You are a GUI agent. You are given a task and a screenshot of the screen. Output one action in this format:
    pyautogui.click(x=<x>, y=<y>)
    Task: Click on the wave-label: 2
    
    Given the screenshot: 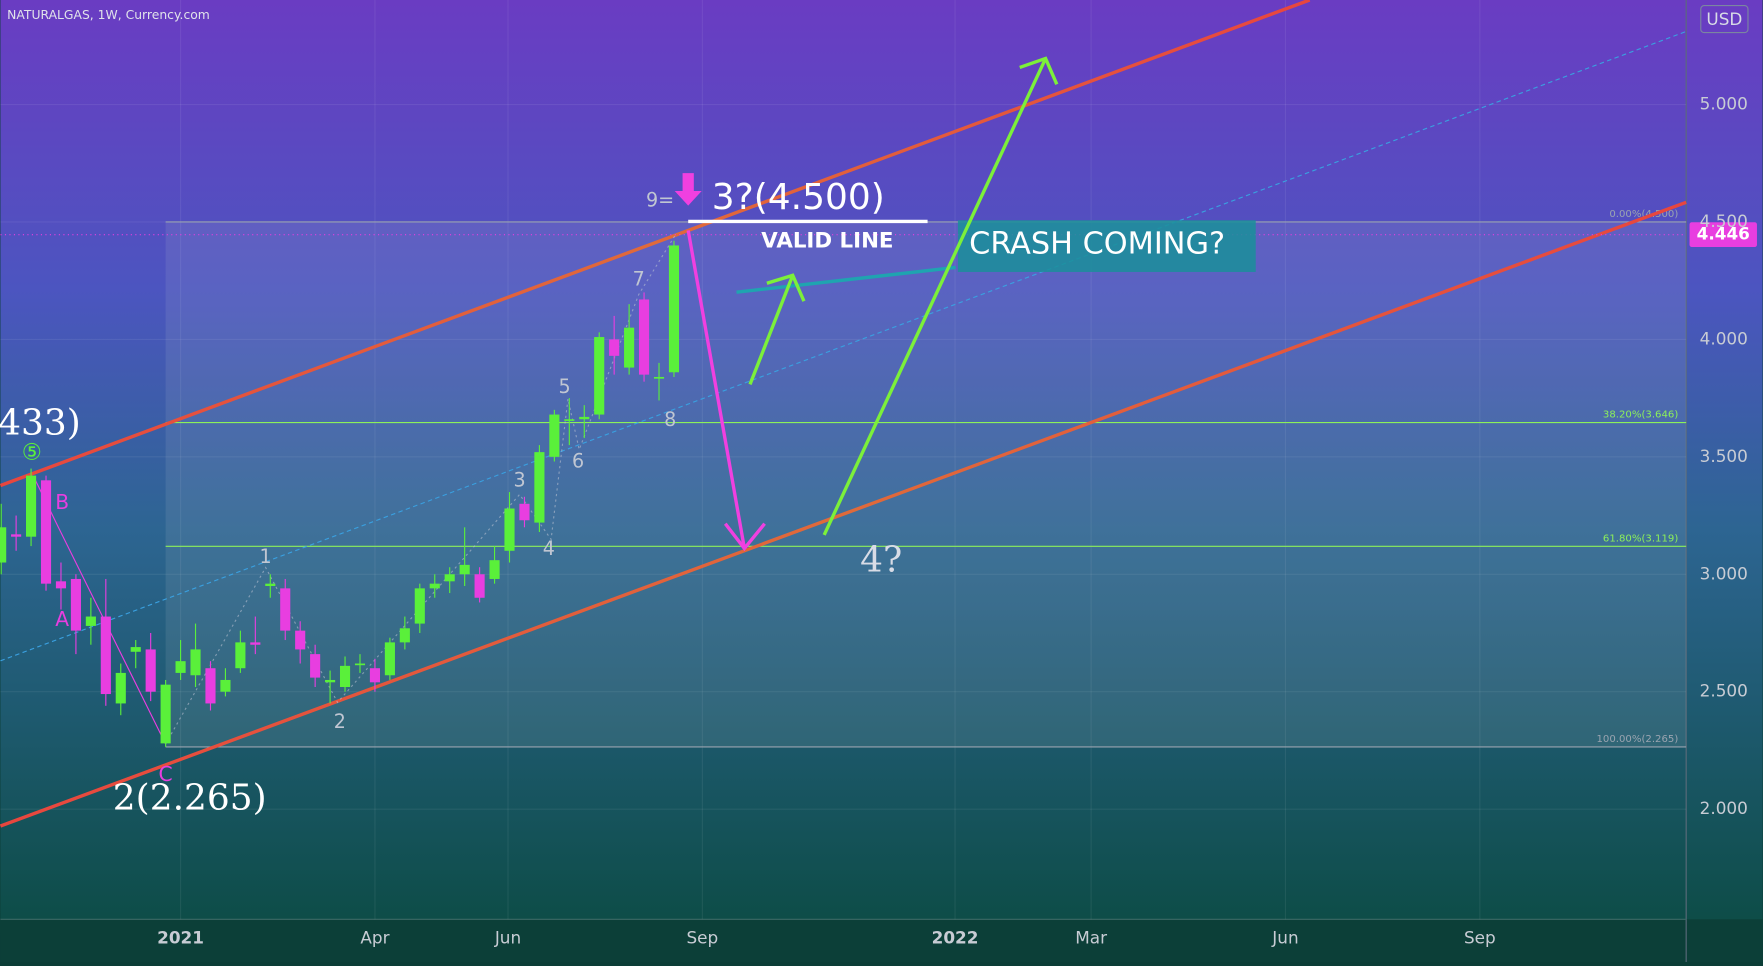 What is the action you would take?
    pyautogui.click(x=340, y=721)
    